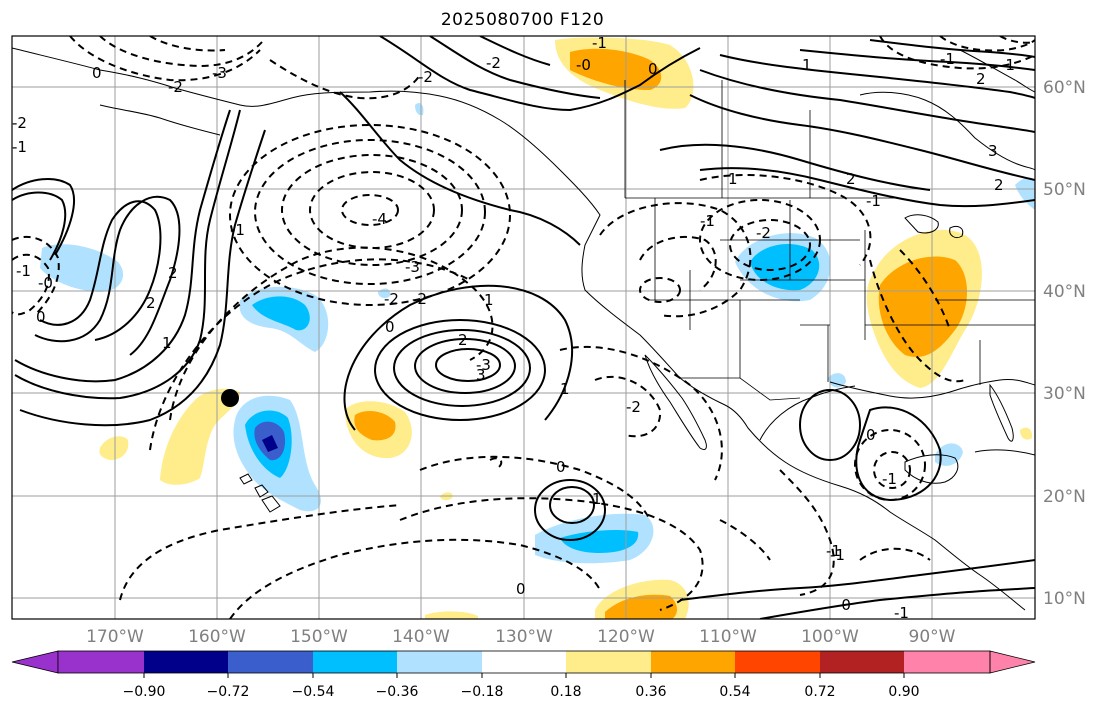 The width and height of the screenshot is (1105, 712). What do you see at coordinates (819, 692) in the screenshot?
I see `colorbar-tick-label: 0.72` at bounding box center [819, 692].